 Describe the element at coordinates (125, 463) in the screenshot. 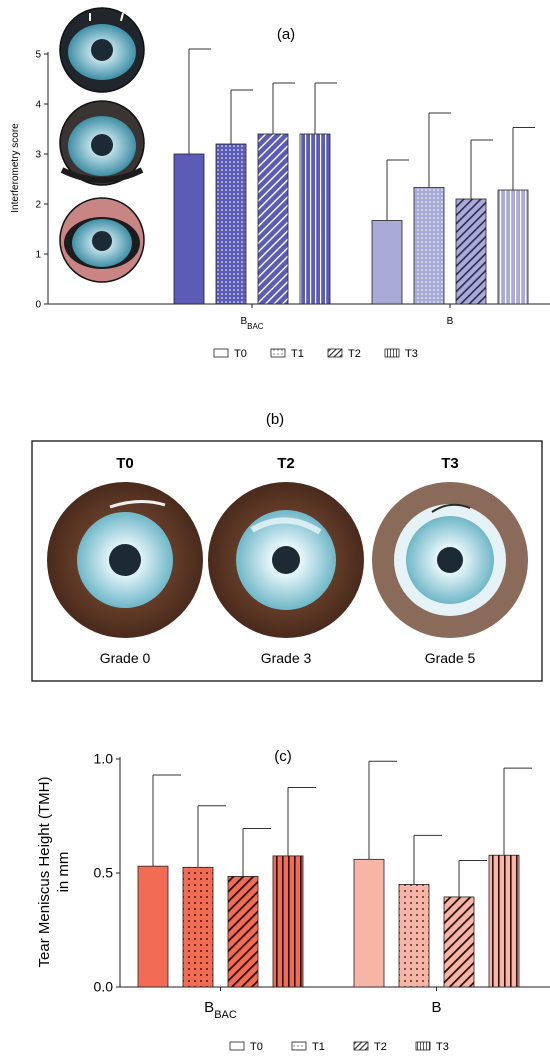

I see `eye-t0-time: T0` at that location.